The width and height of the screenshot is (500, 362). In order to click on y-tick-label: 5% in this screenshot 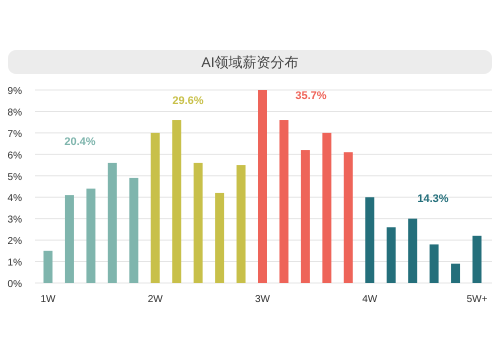, I will do `click(15, 177)`.